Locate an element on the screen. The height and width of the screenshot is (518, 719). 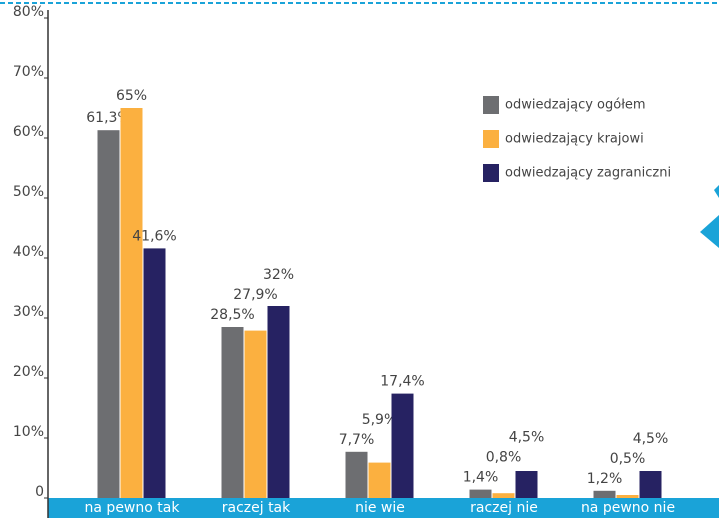
data-label: 1,4% is located at coordinates (481, 478).